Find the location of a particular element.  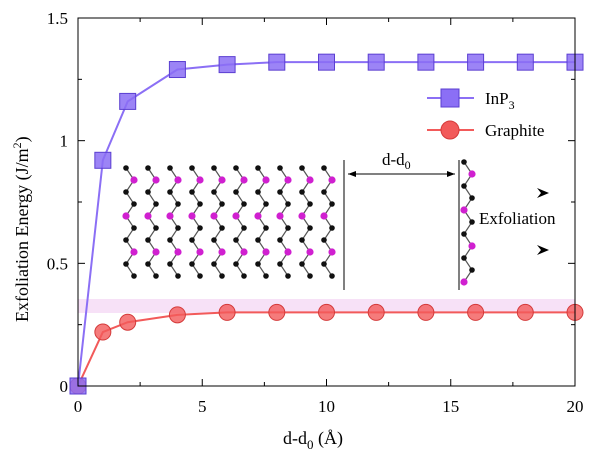

legend-label-inp3: InP3 is located at coordinates (500, 100).